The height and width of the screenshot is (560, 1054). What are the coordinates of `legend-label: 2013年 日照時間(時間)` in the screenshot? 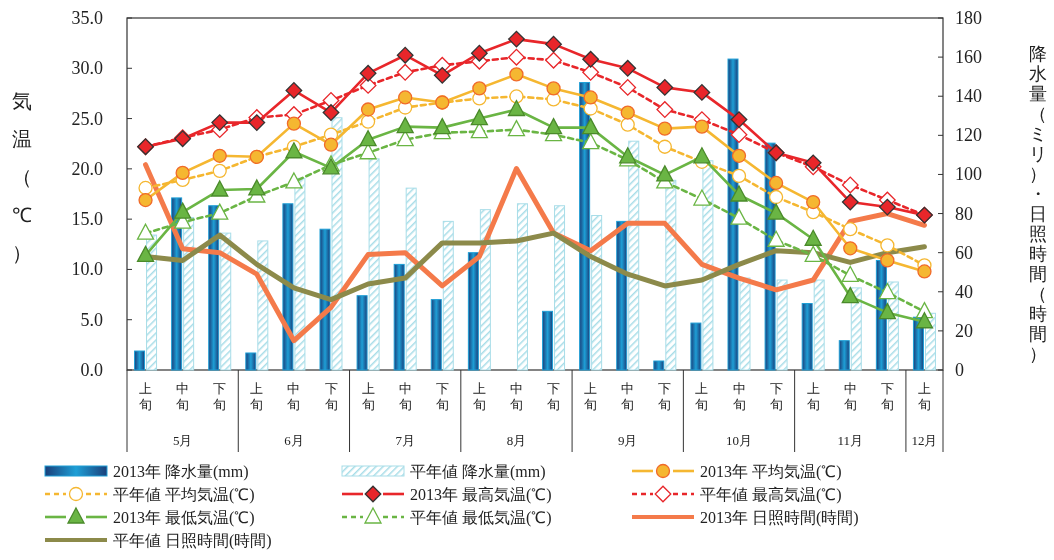 It's located at (779, 518).